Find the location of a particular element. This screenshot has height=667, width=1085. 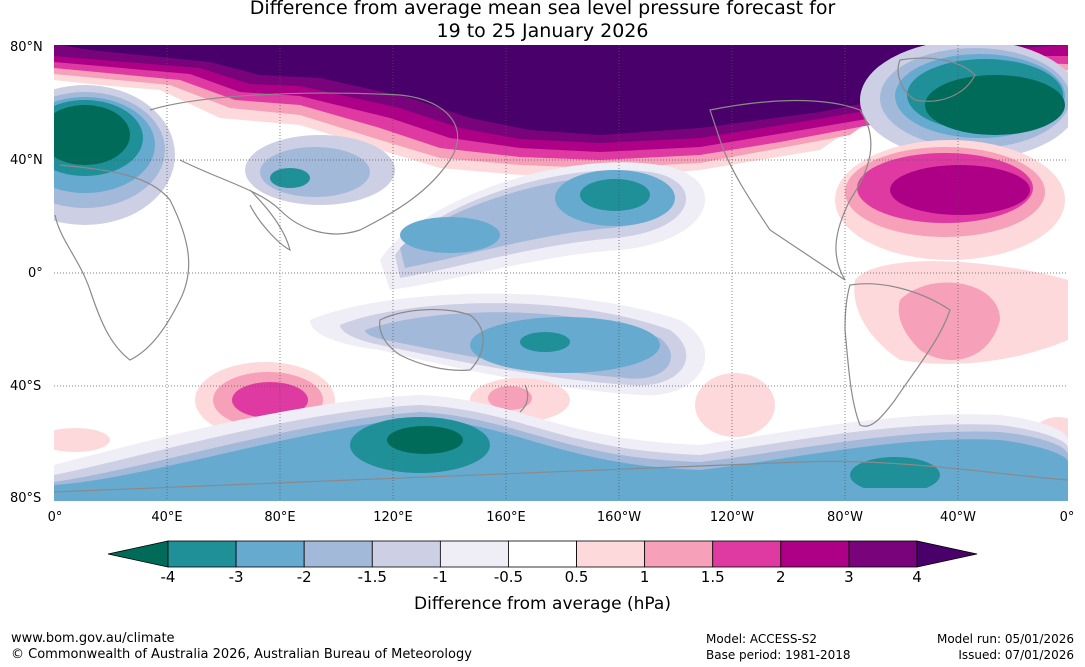

map-title-line-2: 19 to 25 January 2026 is located at coordinates (542, 31).